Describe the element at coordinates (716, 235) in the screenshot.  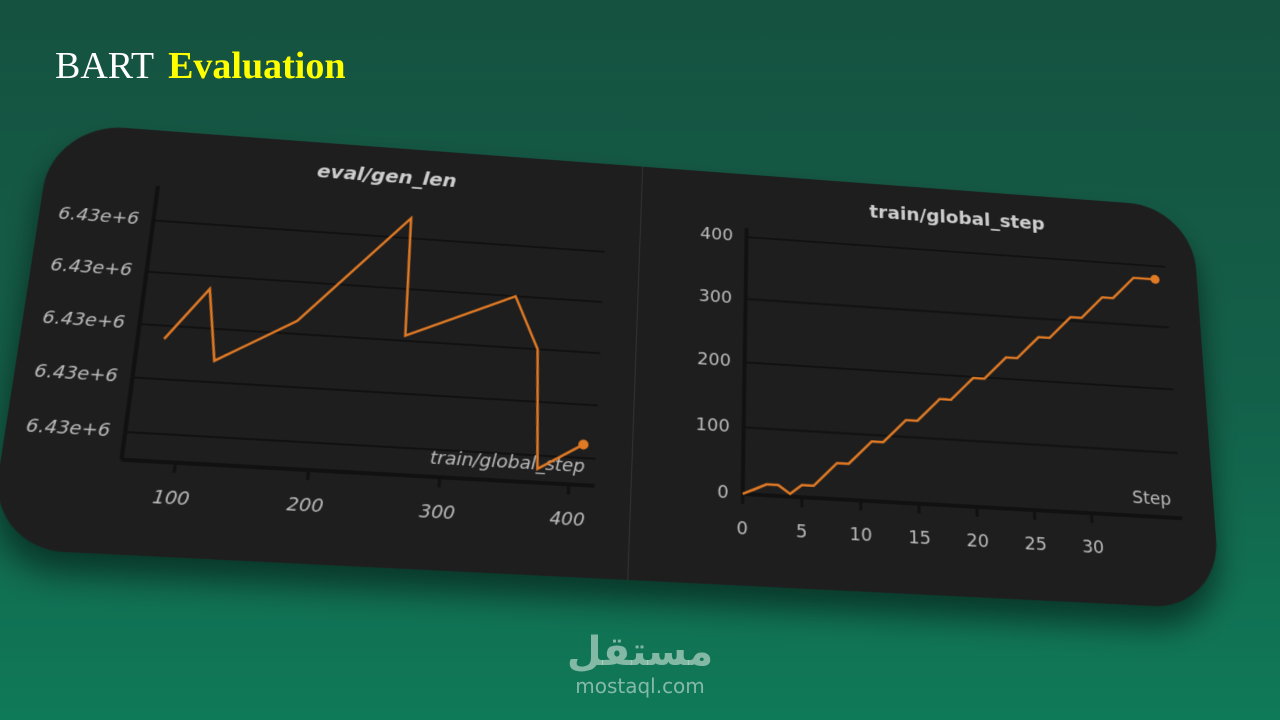
I see `y-tick-label: 400` at that location.